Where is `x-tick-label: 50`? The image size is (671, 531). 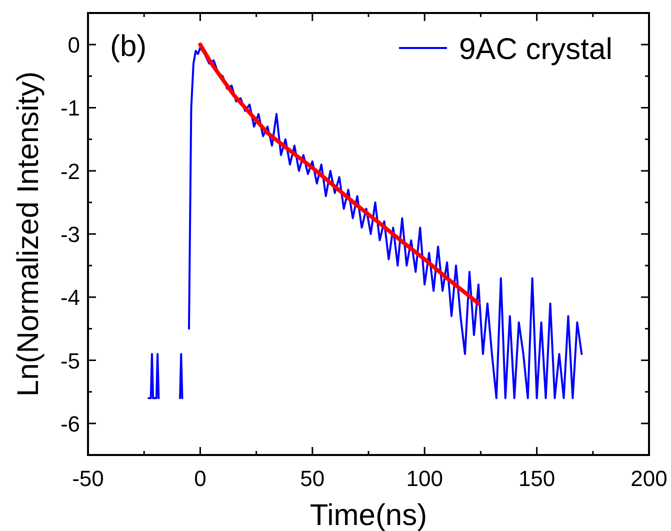 x-tick-label: 50 is located at coordinates (312, 478).